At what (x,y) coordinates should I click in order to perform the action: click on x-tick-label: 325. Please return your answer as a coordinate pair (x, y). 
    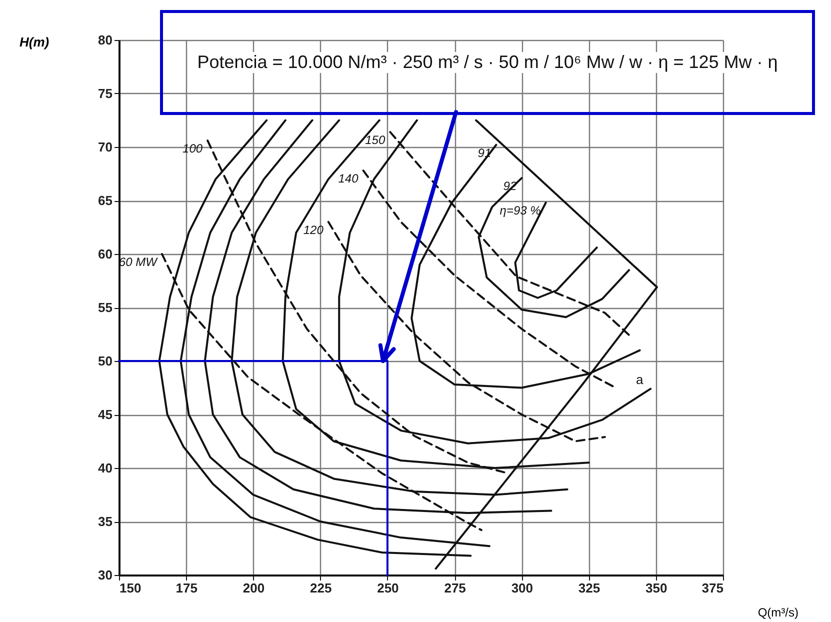
    Looking at the image, I should click on (589, 588).